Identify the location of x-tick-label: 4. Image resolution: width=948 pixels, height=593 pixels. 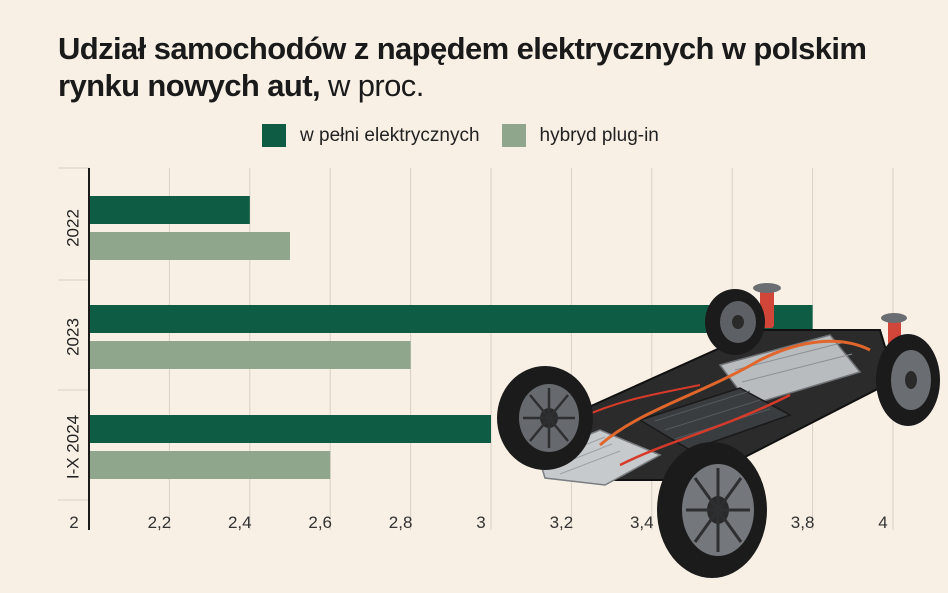
(882, 522).